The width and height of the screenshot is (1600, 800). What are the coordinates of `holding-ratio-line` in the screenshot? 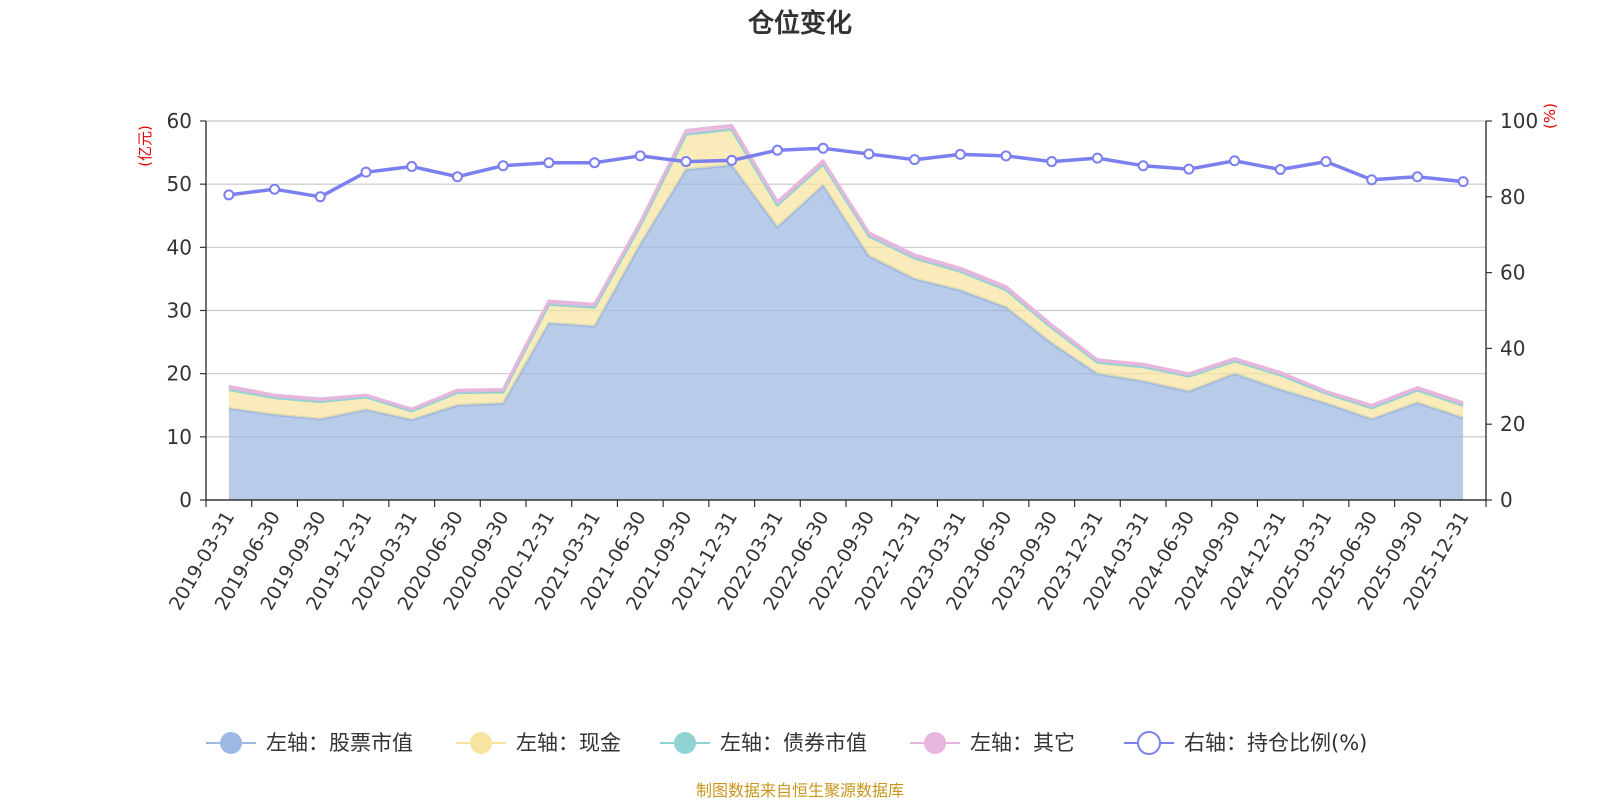 It's located at (846, 172).